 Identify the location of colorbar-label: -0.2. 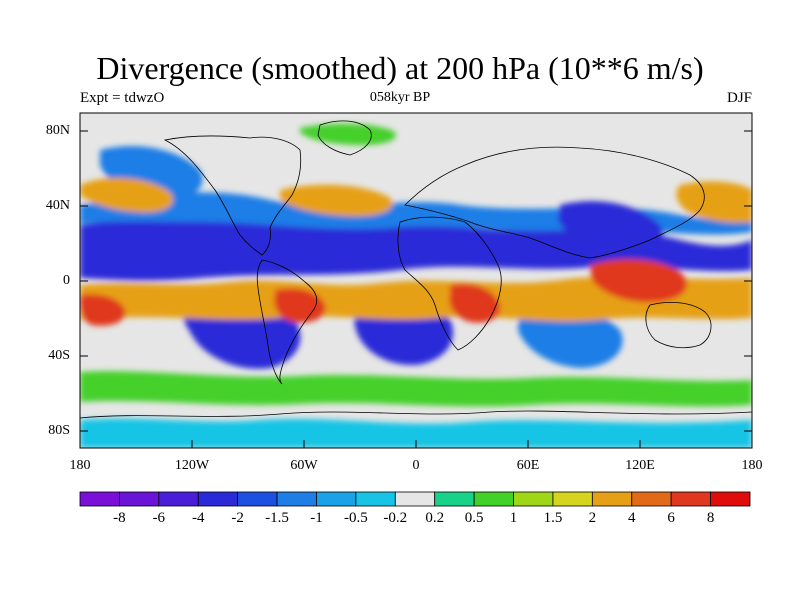
(395, 518).